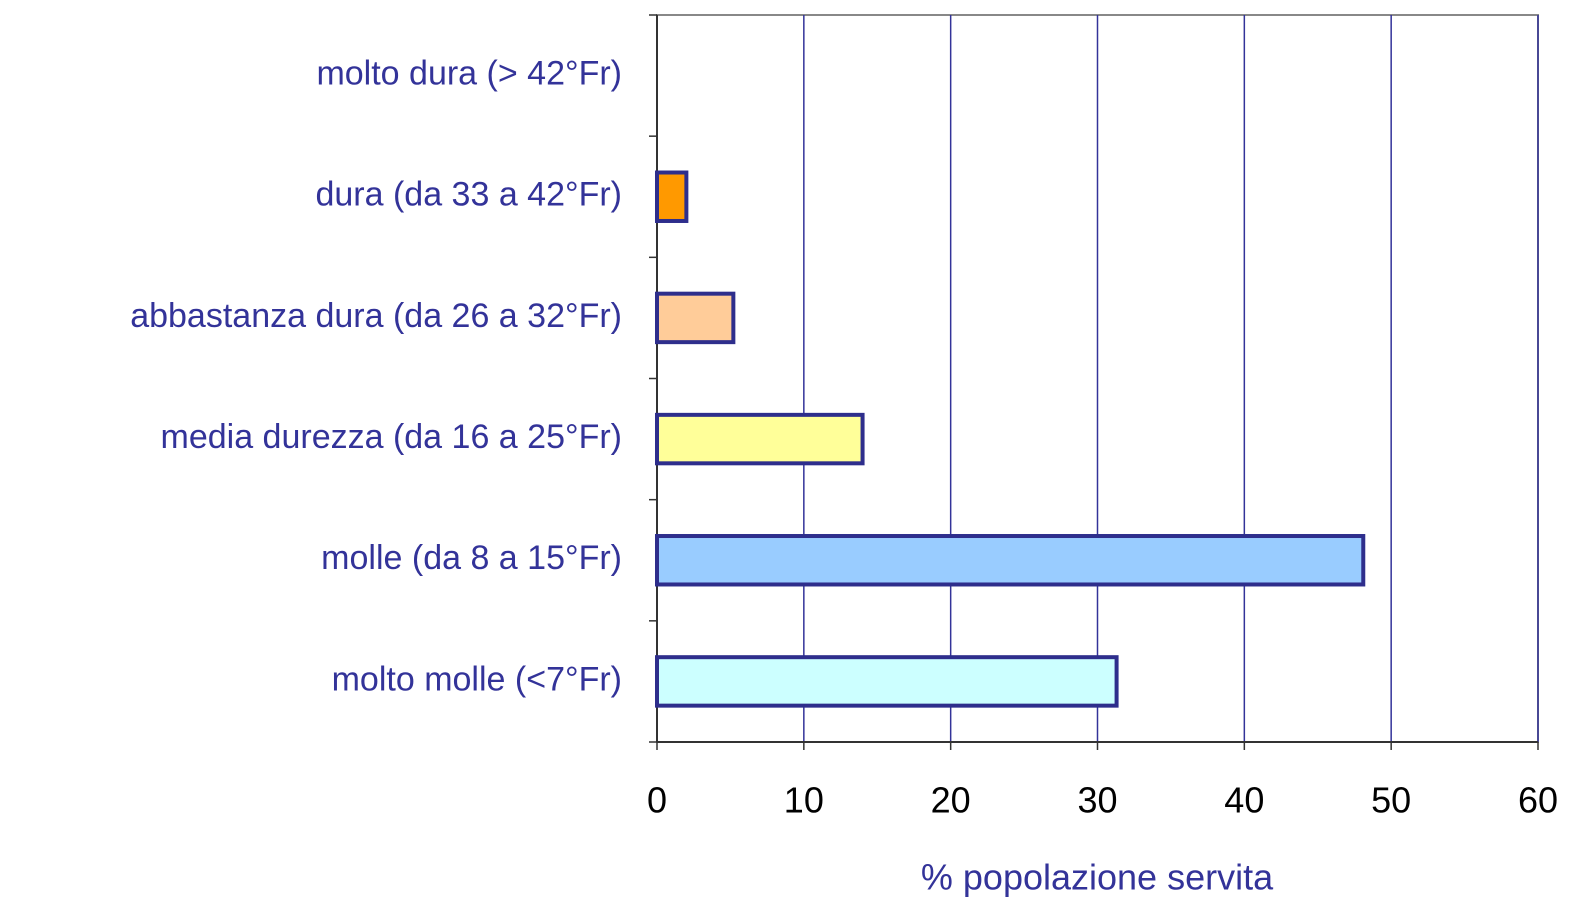 The height and width of the screenshot is (902, 1572). What do you see at coordinates (1097, 800) in the screenshot?
I see `x-tick-label: 30` at bounding box center [1097, 800].